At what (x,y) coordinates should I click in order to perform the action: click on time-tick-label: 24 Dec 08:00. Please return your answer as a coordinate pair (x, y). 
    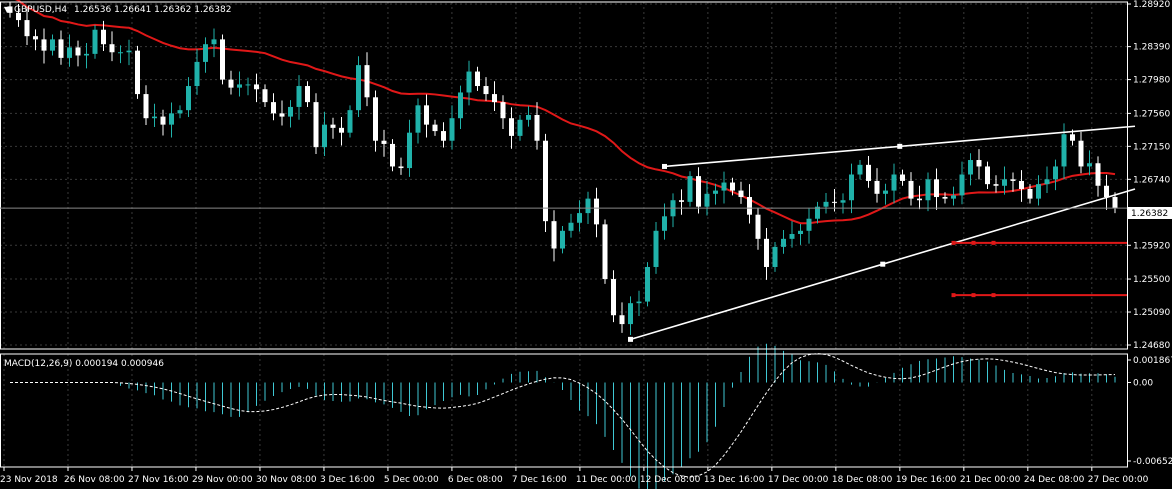
    Looking at the image, I should click on (1054, 480).